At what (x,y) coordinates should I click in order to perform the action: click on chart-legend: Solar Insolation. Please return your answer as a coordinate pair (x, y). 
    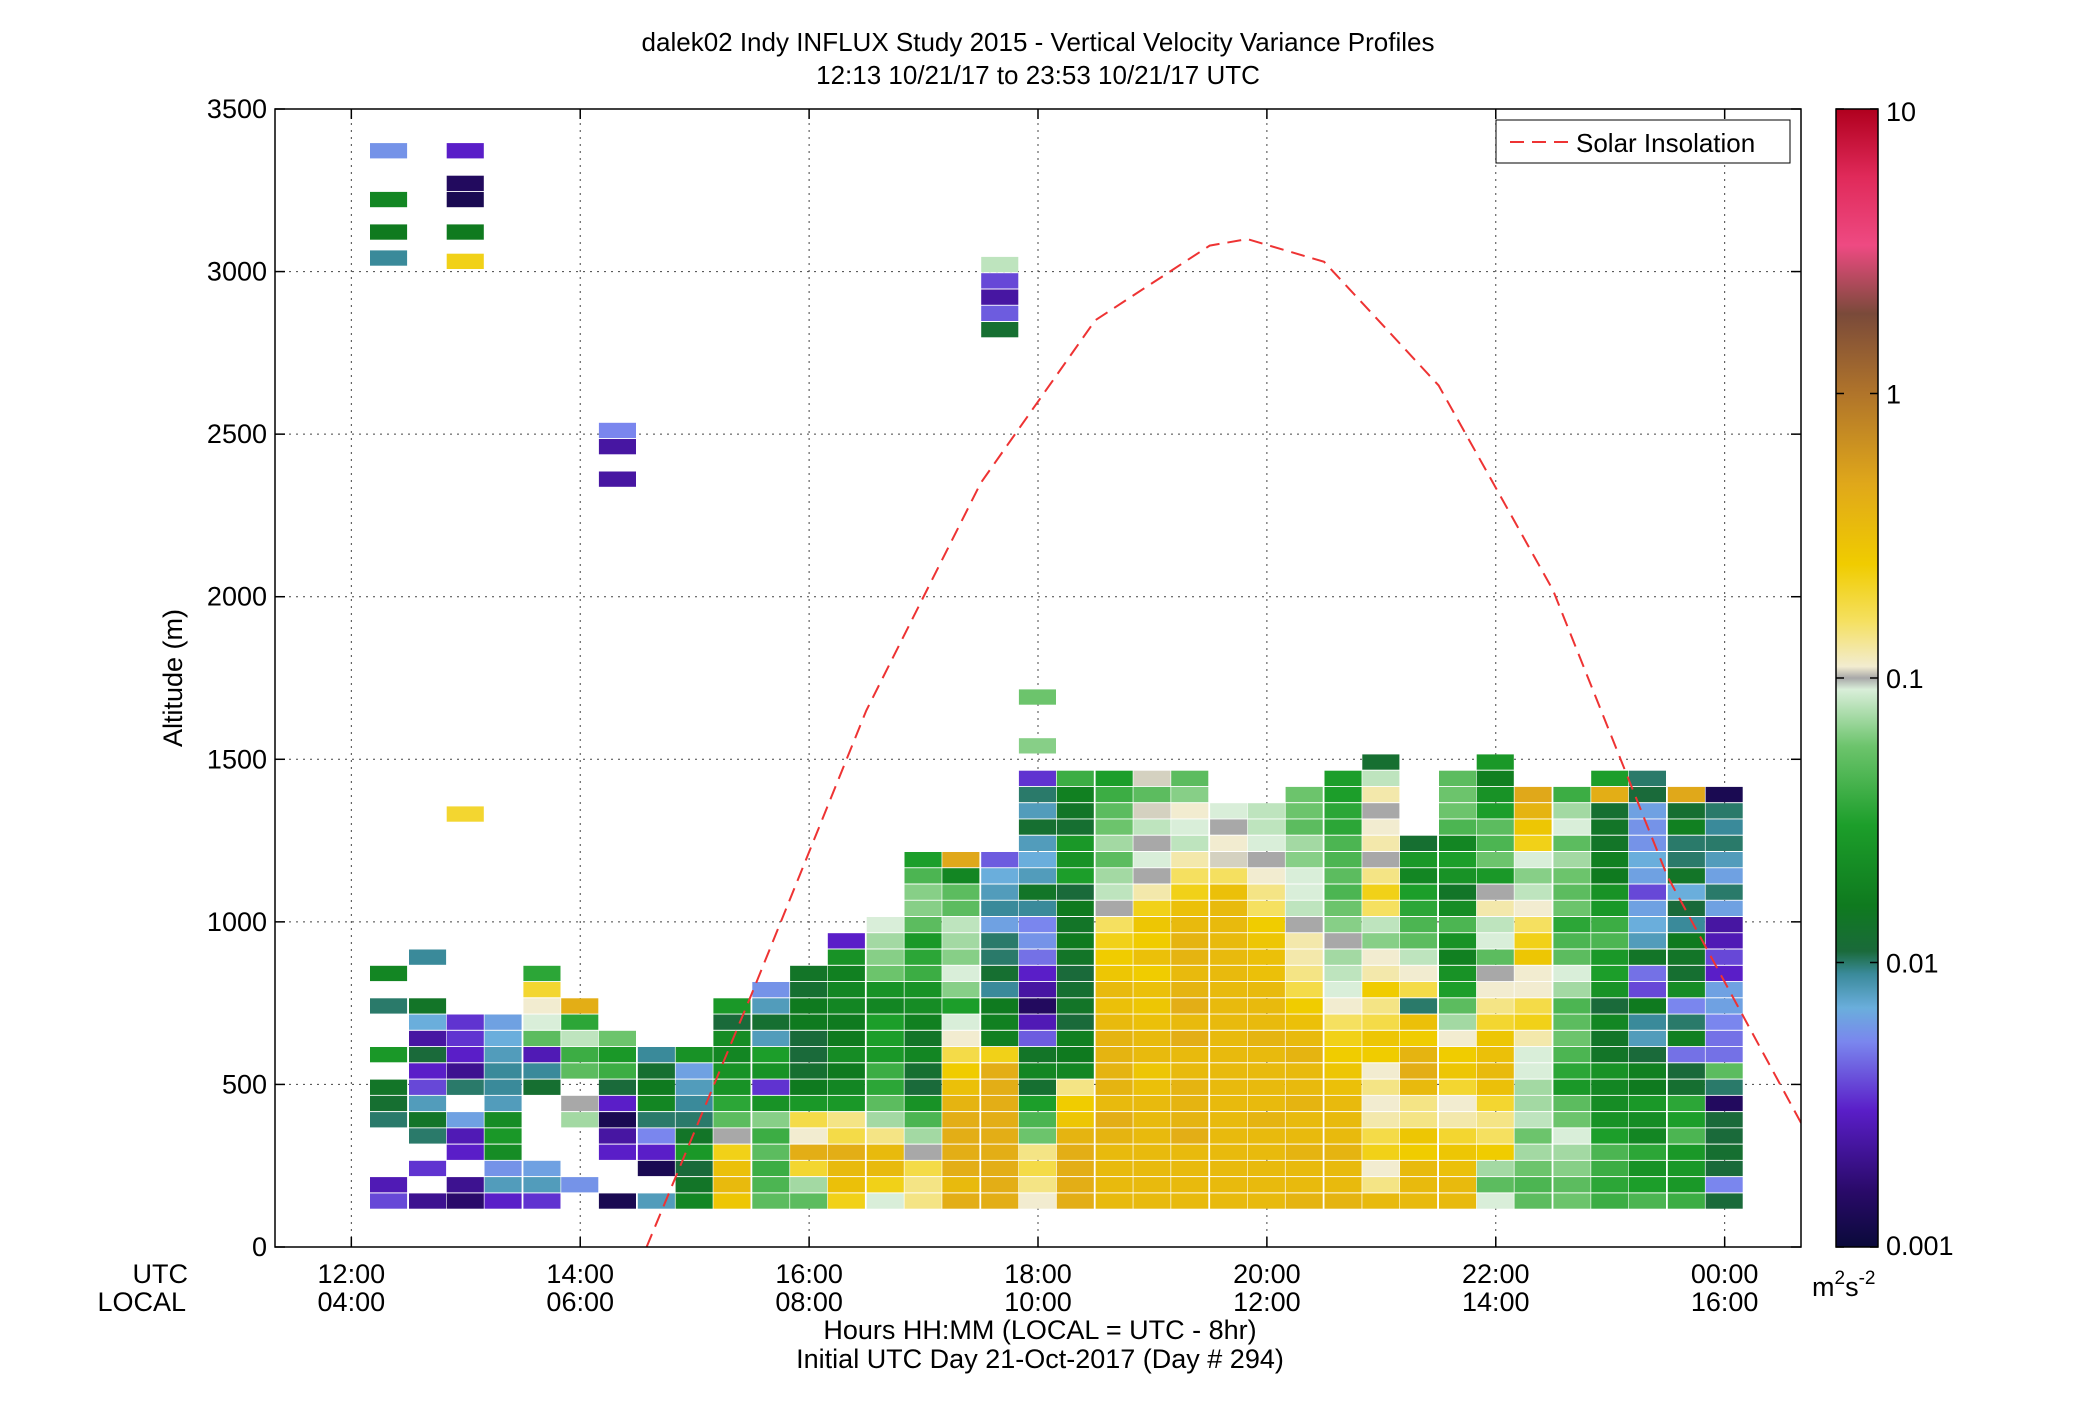
    Looking at the image, I should click on (1643, 141).